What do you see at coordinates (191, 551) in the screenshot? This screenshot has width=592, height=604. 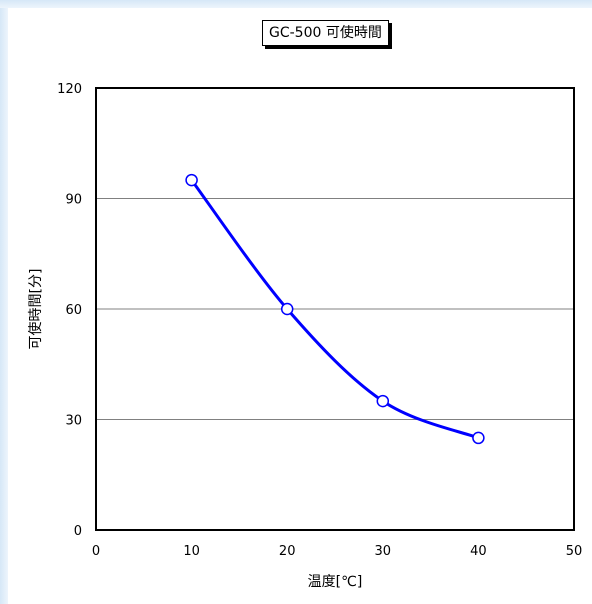 I see `x-tick-10: 10` at bounding box center [191, 551].